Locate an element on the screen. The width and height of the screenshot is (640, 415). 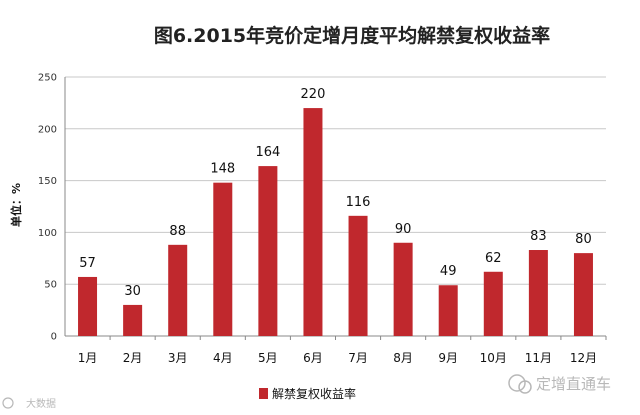
x-tick-label: 12月 is located at coordinates (583, 358).